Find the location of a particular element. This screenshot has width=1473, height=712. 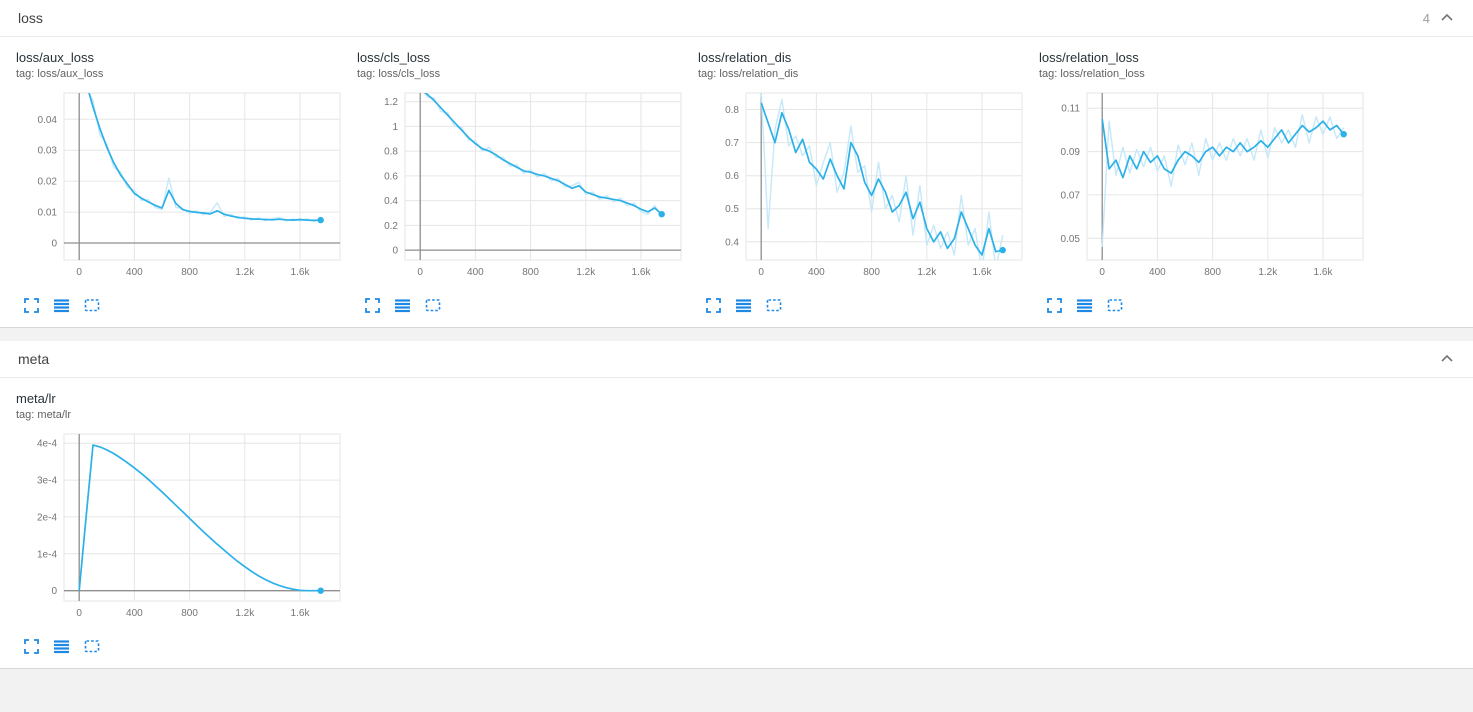

svg-text: 0.4 is located at coordinates (391, 201).